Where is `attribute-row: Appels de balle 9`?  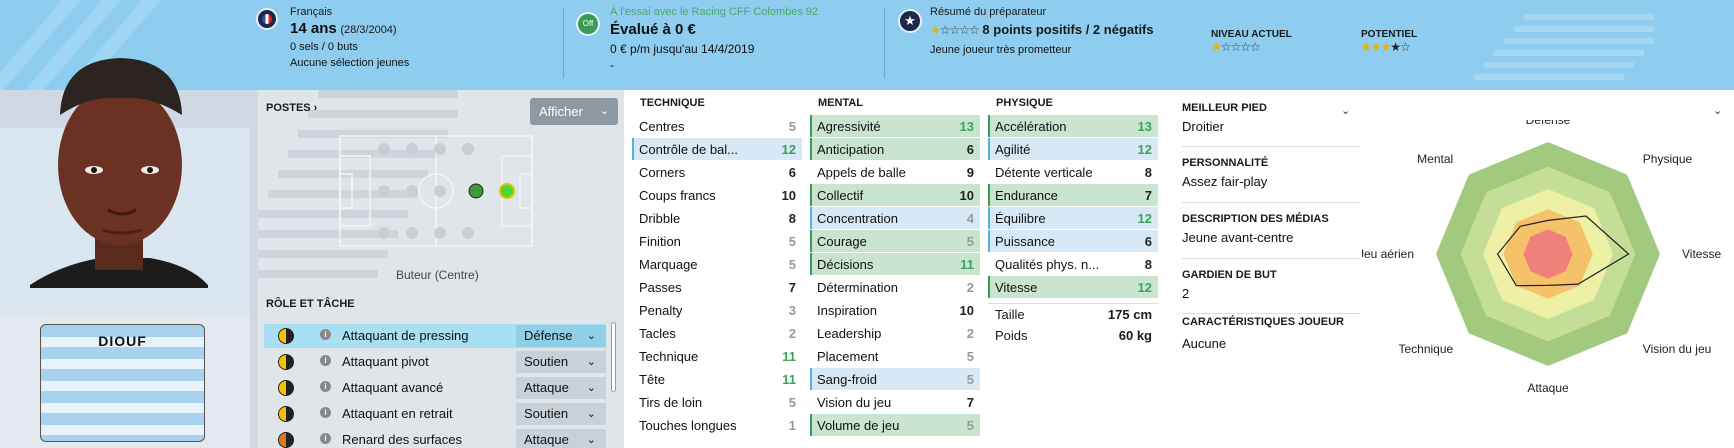 attribute-row: Appels de balle 9 is located at coordinates (895, 172).